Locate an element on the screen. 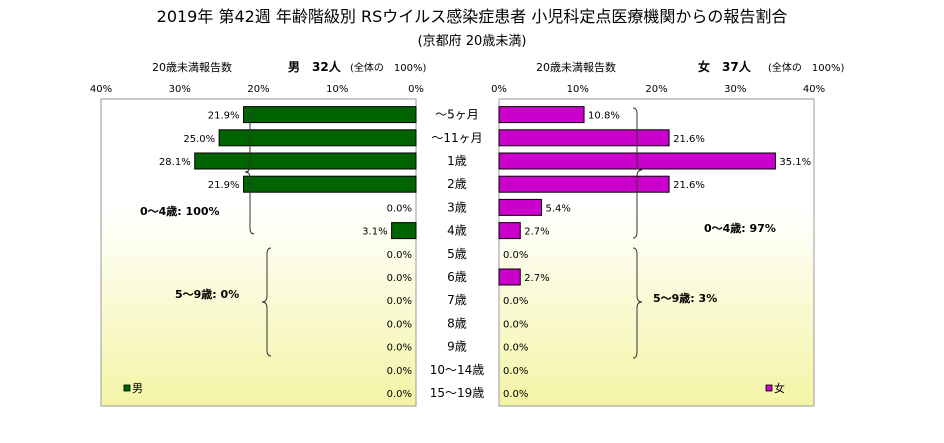 Image resolution: width=944 pixels, height=443 pixels. age-label: 3歳 is located at coordinates (457, 207).